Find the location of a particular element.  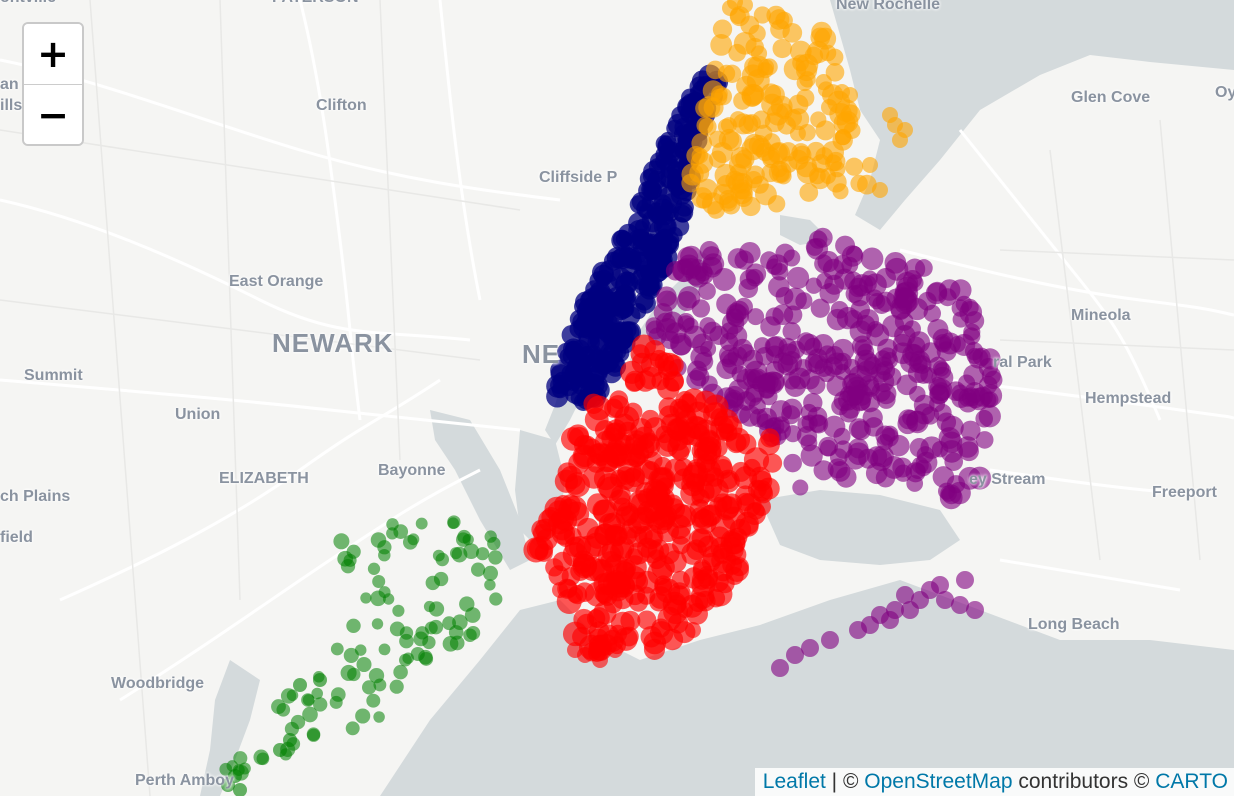

openstreetmap-link: OpenStreetMap is located at coordinates (938, 781).